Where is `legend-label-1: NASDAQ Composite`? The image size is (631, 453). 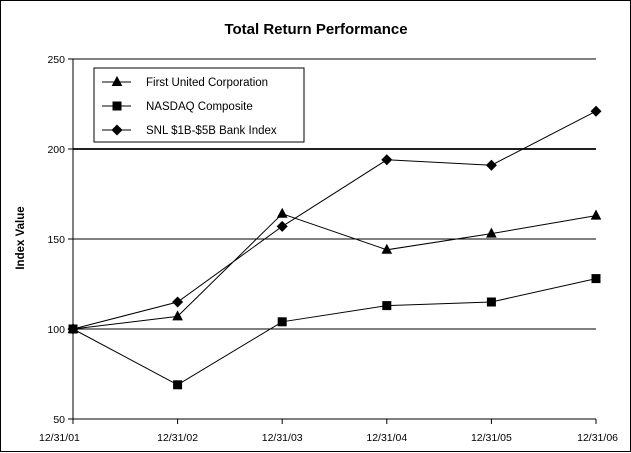 legend-label-1: NASDAQ Composite is located at coordinates (199, 107).